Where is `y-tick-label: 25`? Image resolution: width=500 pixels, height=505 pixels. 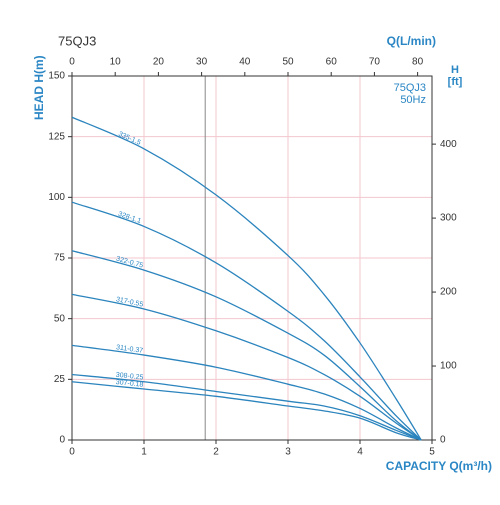 y-tick-label: 25 is located at coordinates (60, 379).